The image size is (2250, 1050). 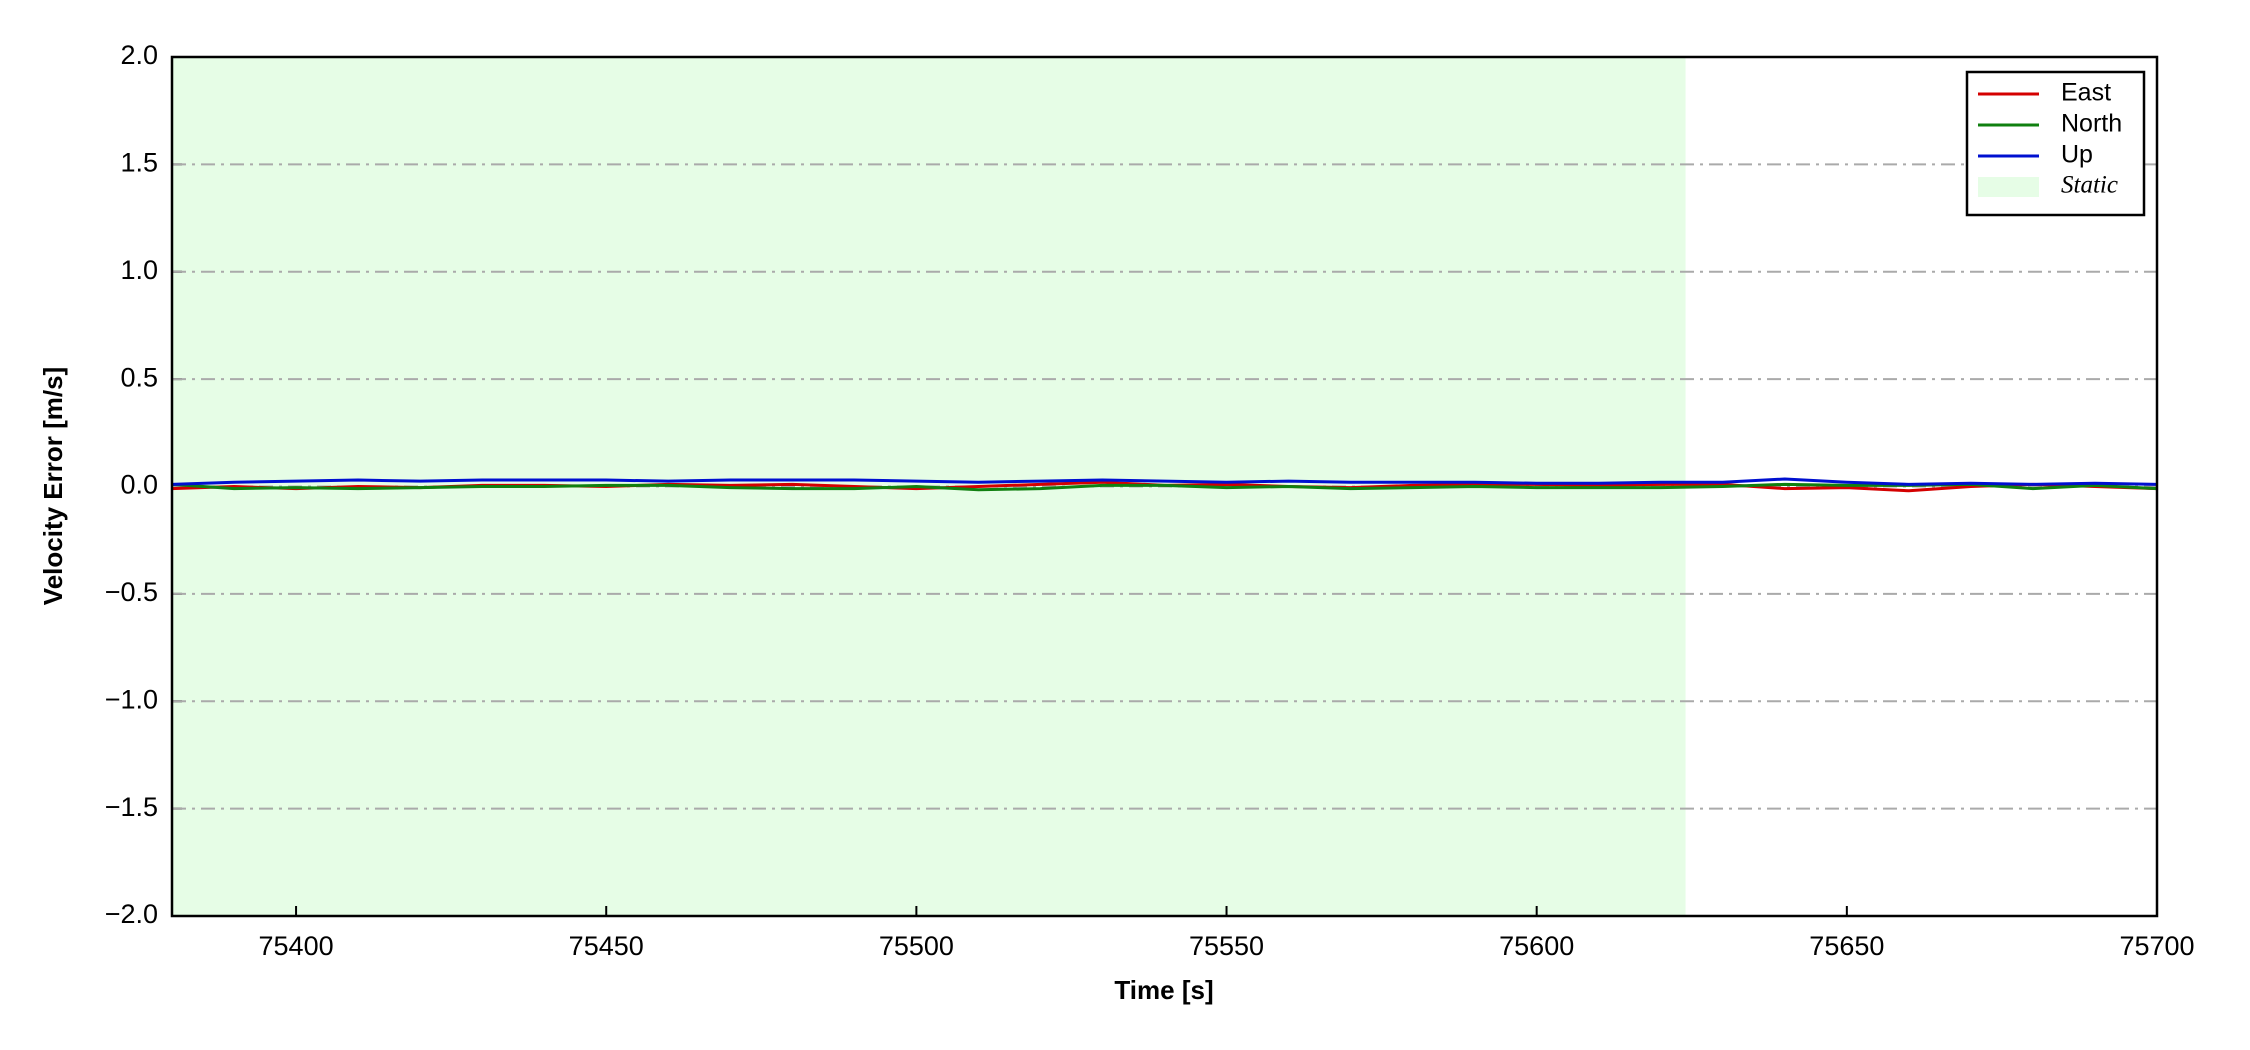 I want to click on x-tick-label: 75650, so click(x=1846, y=946).